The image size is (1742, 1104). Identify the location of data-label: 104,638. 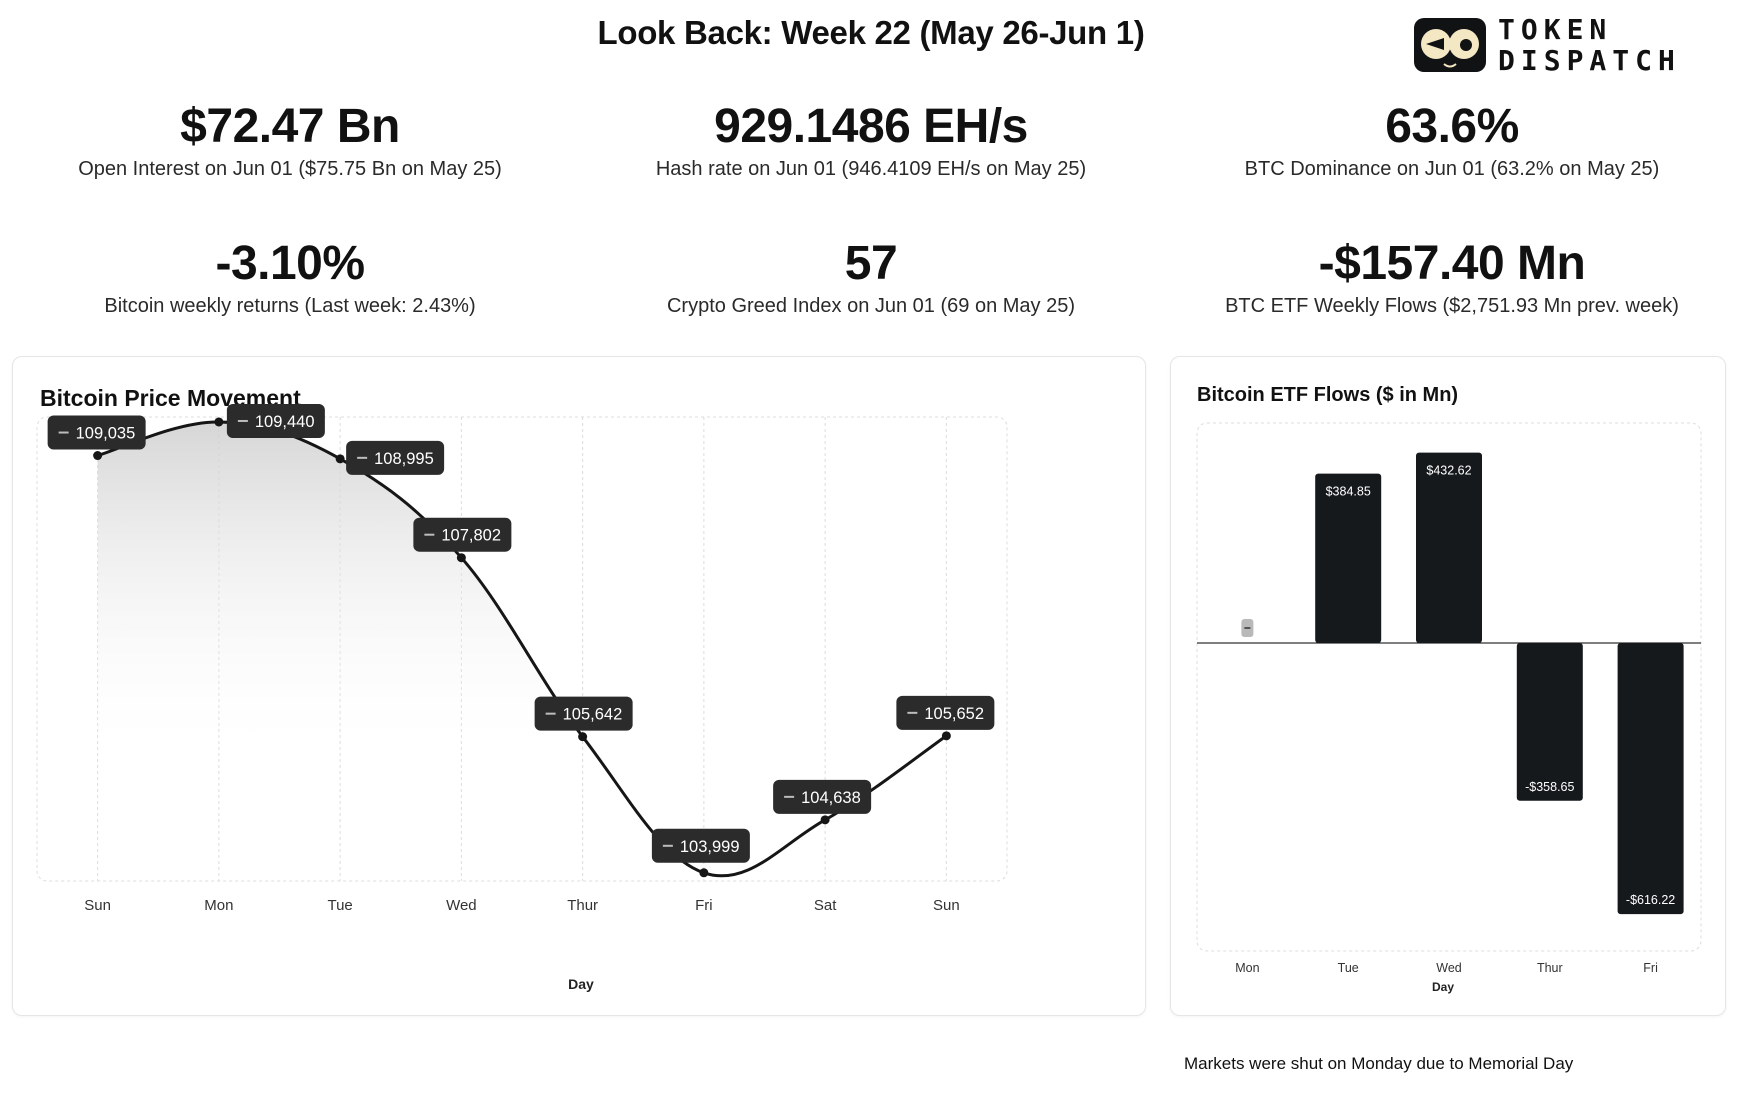
(822, 796).